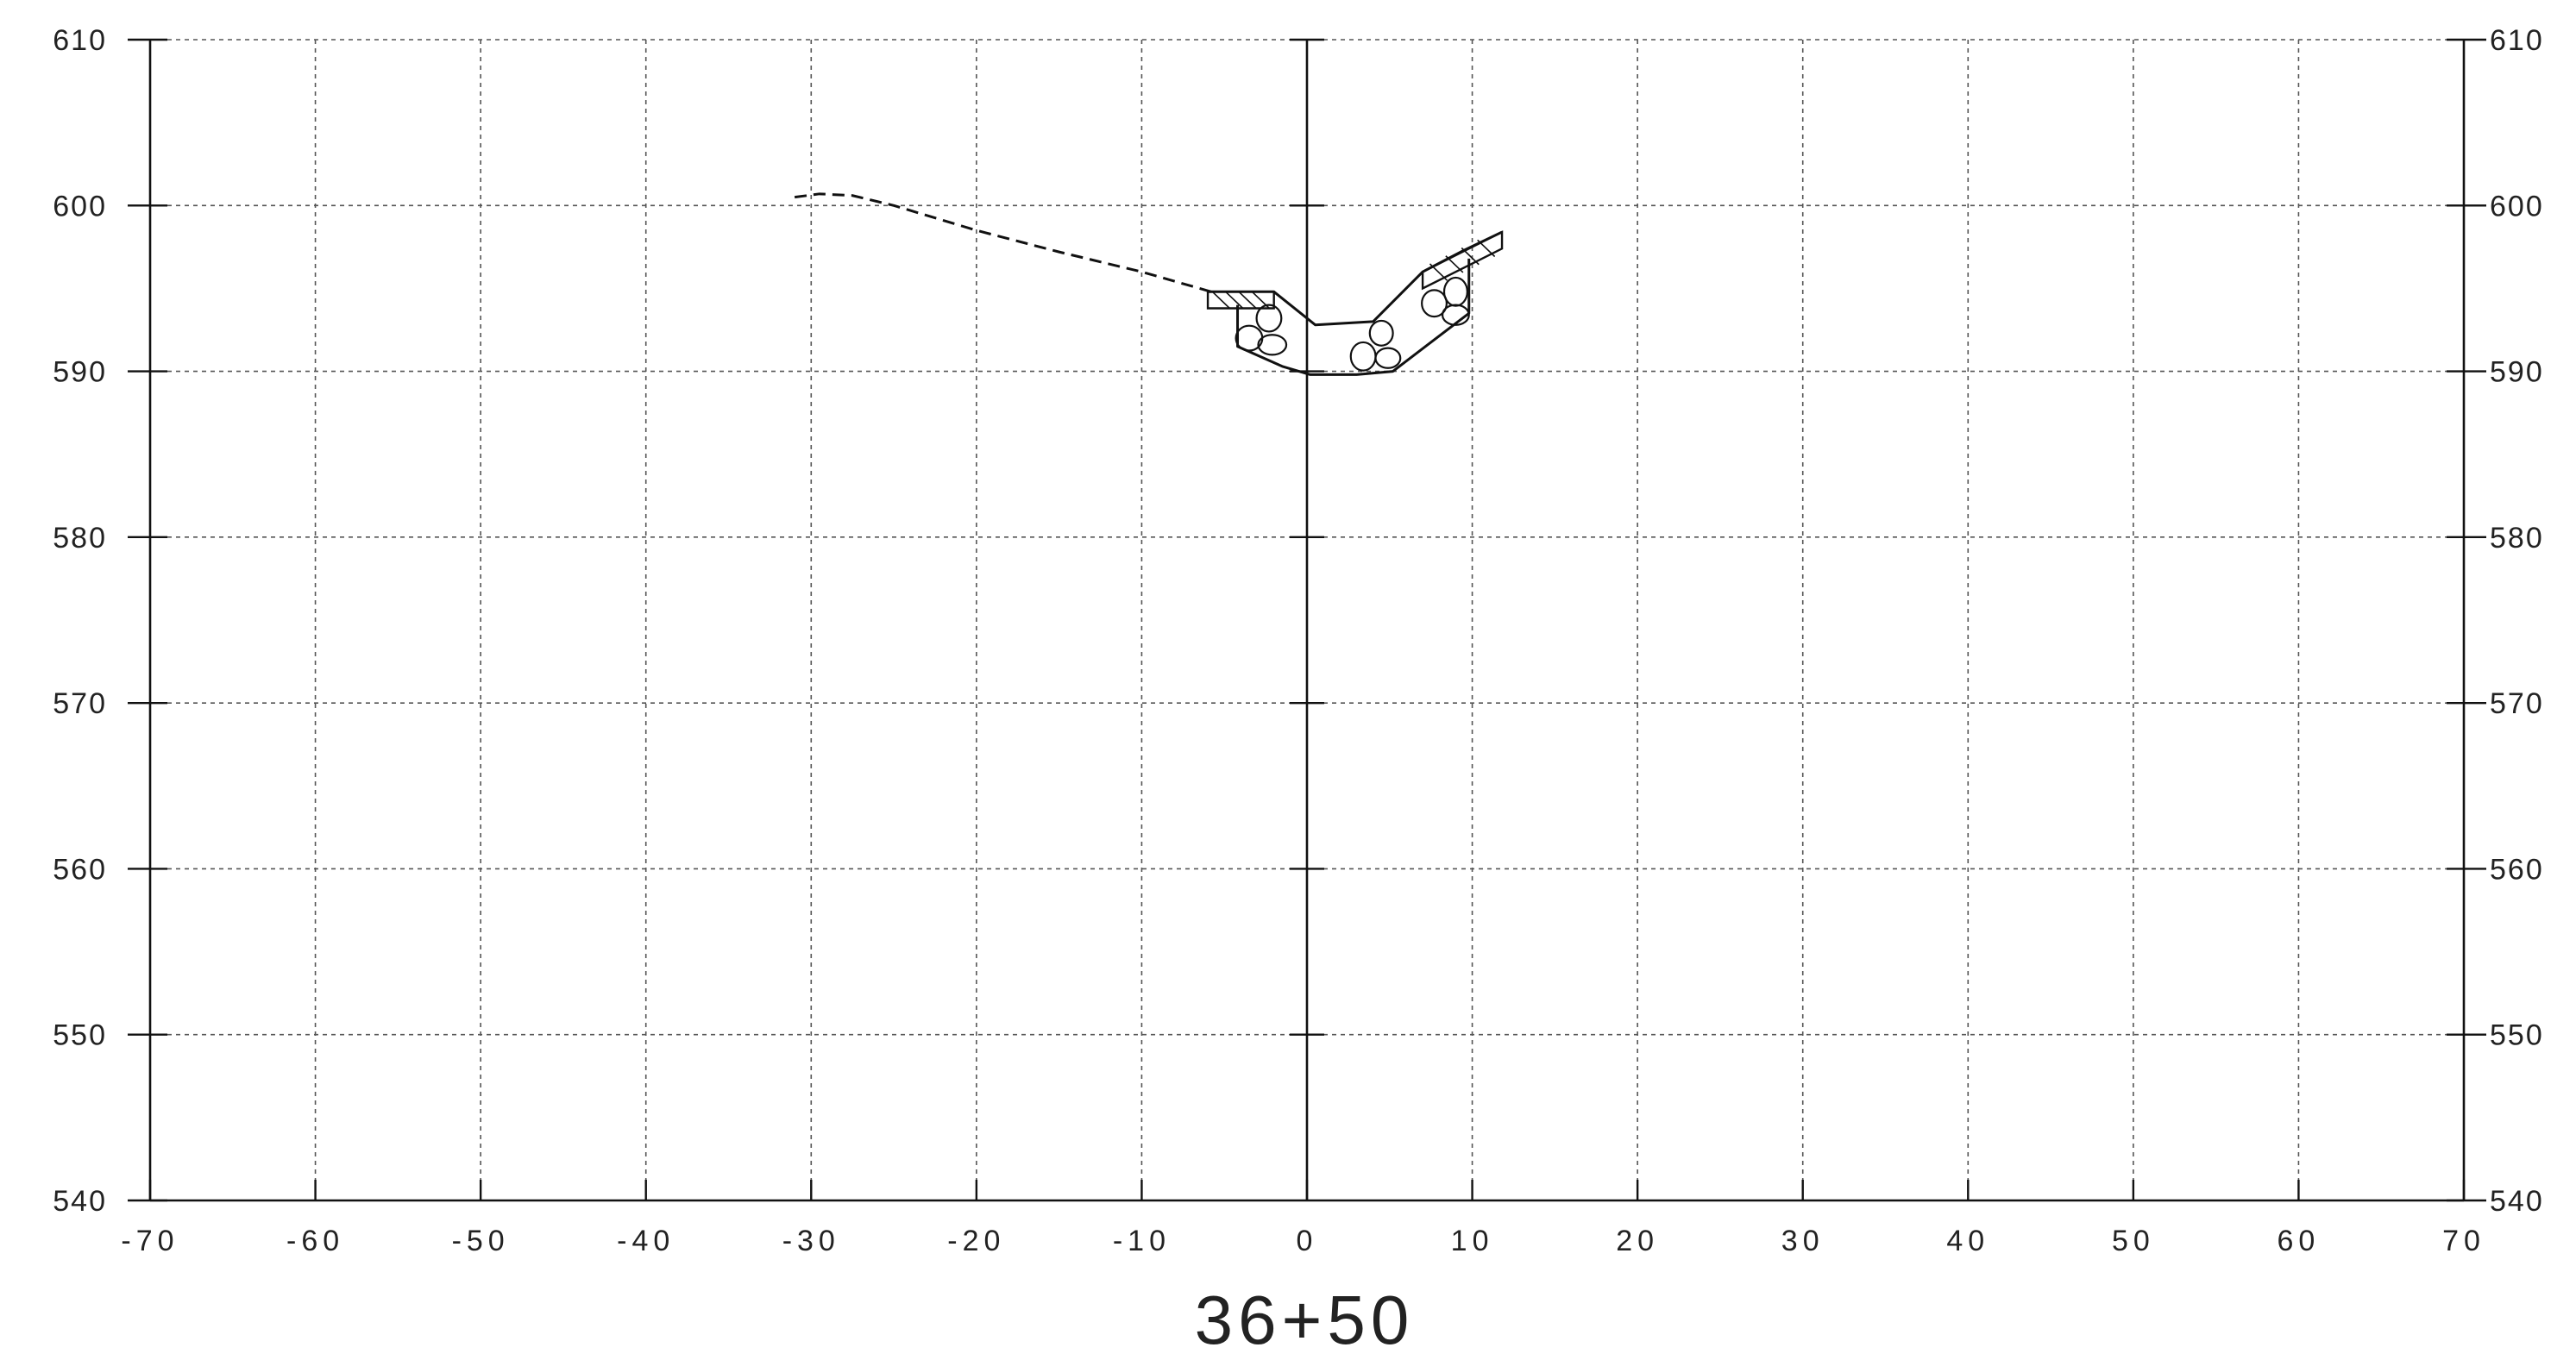  What do you see at coordinates (1637, 1241) in the screenshot?
I see `x-tick-label: 20` at bounding box center [1637, 1241].